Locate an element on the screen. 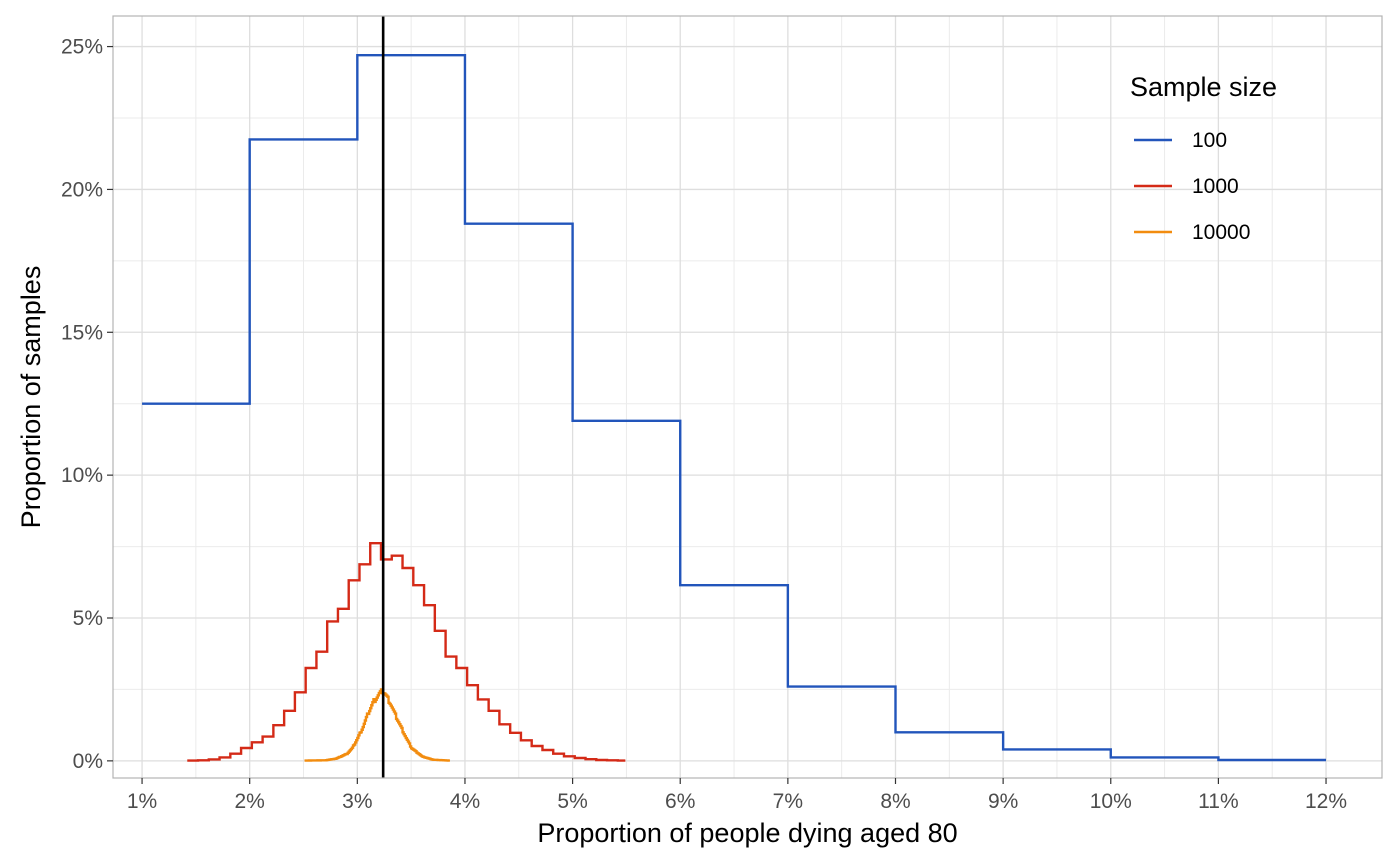 The width and height of the screenshot is (1400, 865). x-tick-label: 12% is located at coordinates (1326, 801).